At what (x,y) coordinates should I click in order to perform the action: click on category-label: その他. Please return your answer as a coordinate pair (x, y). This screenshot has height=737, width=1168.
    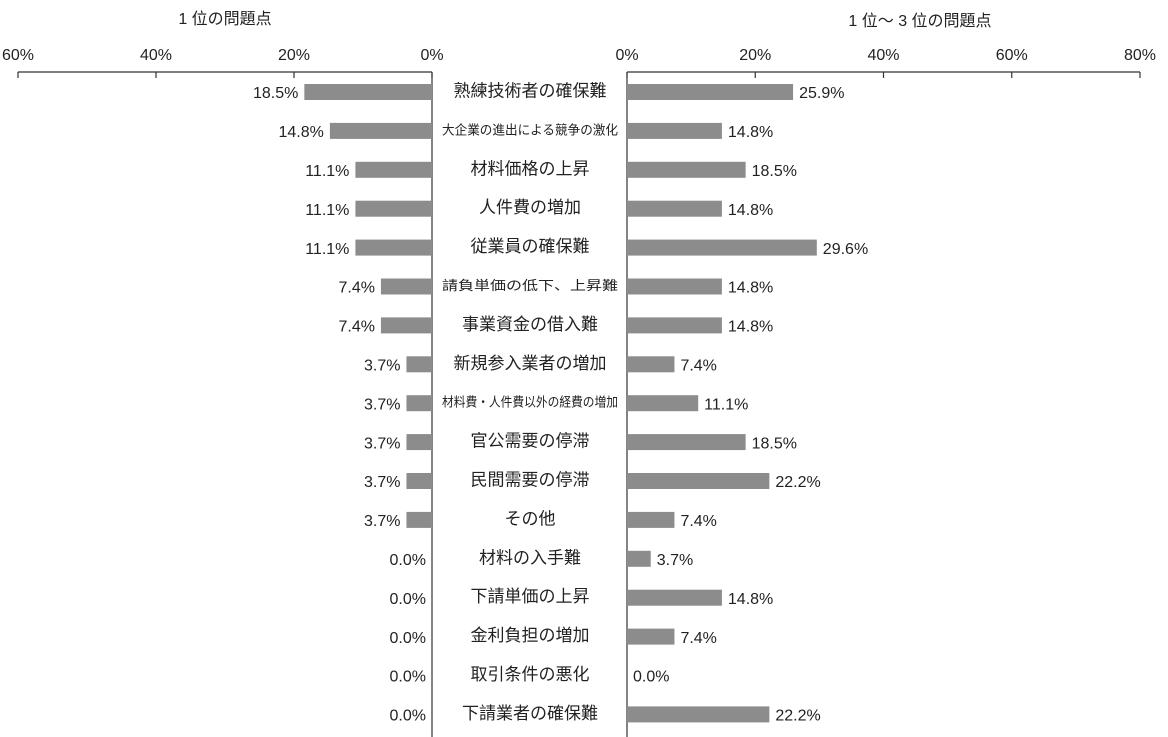
    Looking at the image, I should click on (530, 518).